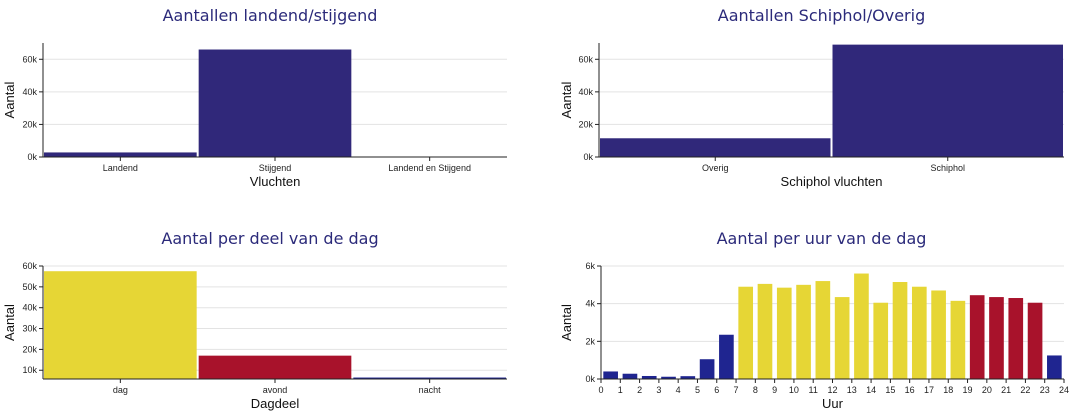 Image resolution: width=1070 pixels, height=413 pixels. What do you see at coordinates (852, 390) in the screenshot?
I see `x-tick-label: 13` at bounding box center [852, 390].